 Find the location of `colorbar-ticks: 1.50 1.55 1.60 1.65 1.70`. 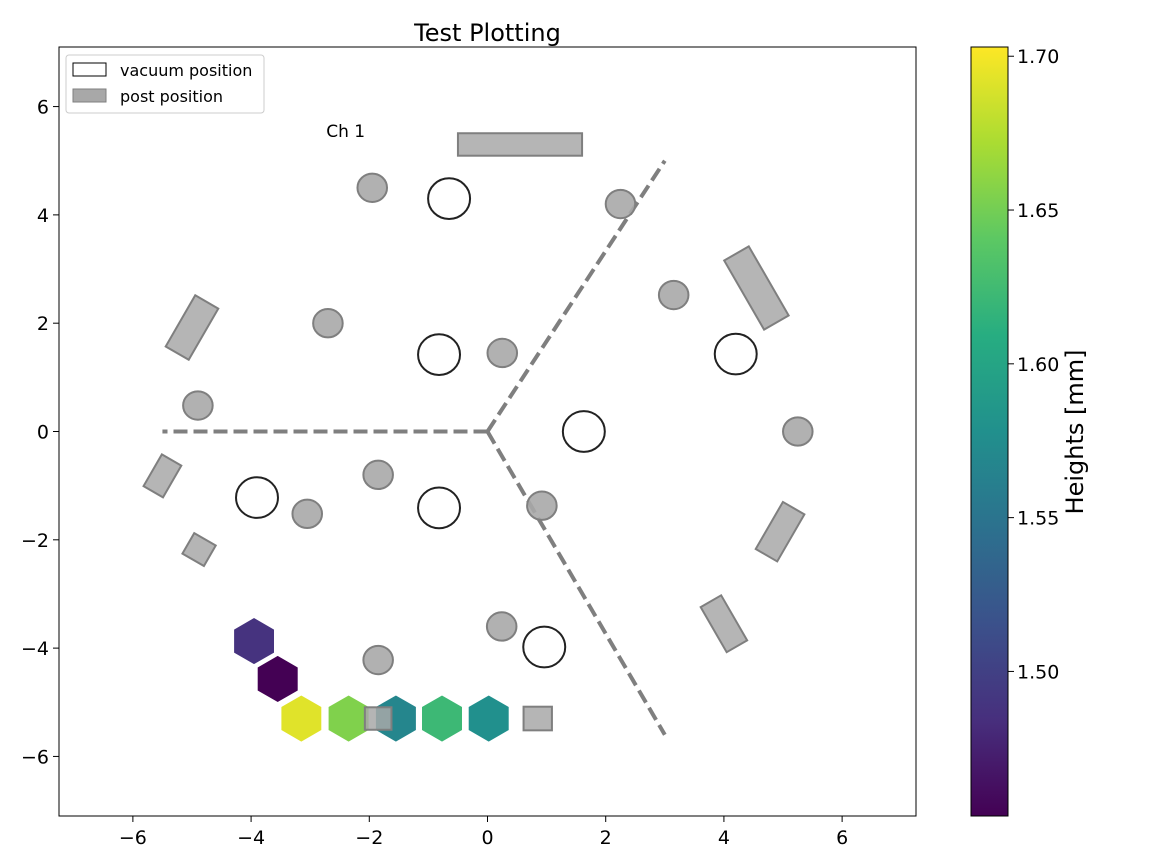

colorbar-ticks: 1.50 1.55 1.60 1.65 1.70 is located at coordinates (1033, 364).